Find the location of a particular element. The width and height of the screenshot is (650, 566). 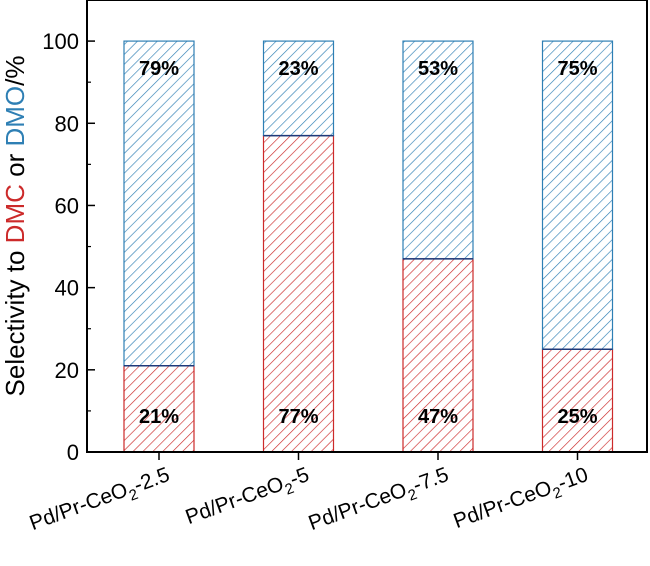

x-category-label-2: Pd/Pr-CeO2-5 is located at coordinates (247, 498).